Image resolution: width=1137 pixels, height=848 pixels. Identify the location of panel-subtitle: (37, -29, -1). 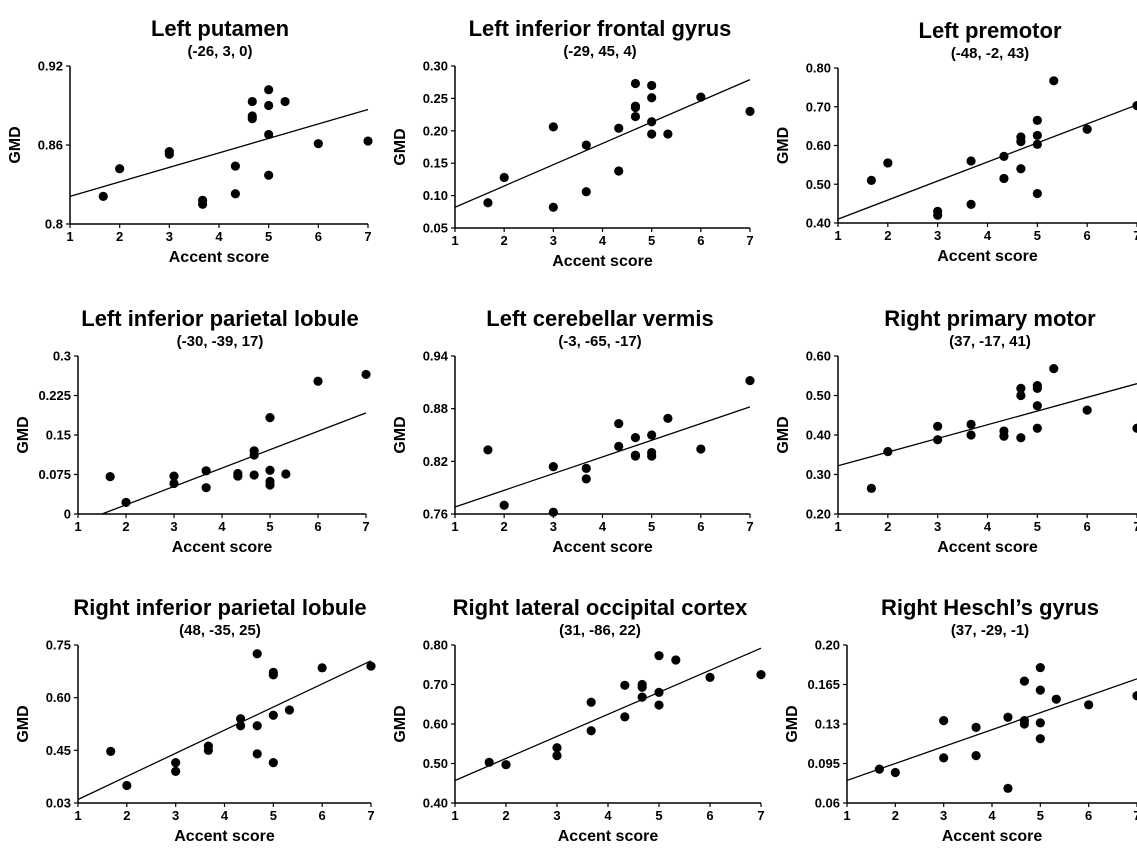
(990, 630).